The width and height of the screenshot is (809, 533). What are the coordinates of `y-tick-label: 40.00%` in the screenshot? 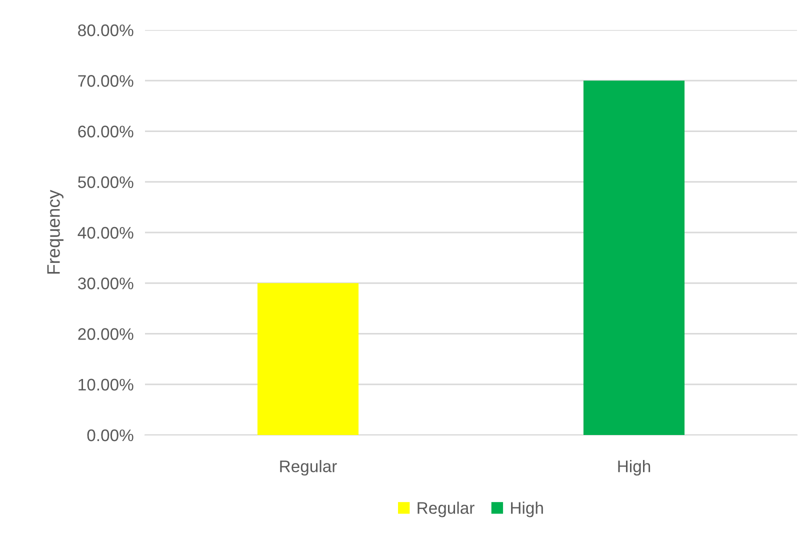 It's located at (106, 232).